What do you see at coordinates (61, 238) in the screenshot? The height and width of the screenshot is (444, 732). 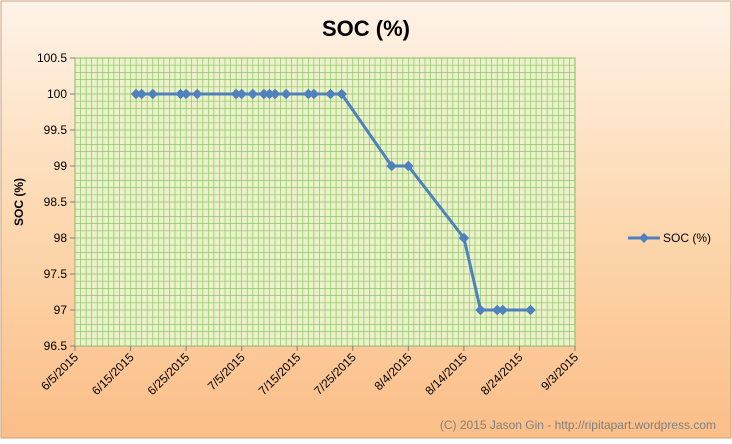 I see `y-tick-label: 98` at bounding box center [61, 238].